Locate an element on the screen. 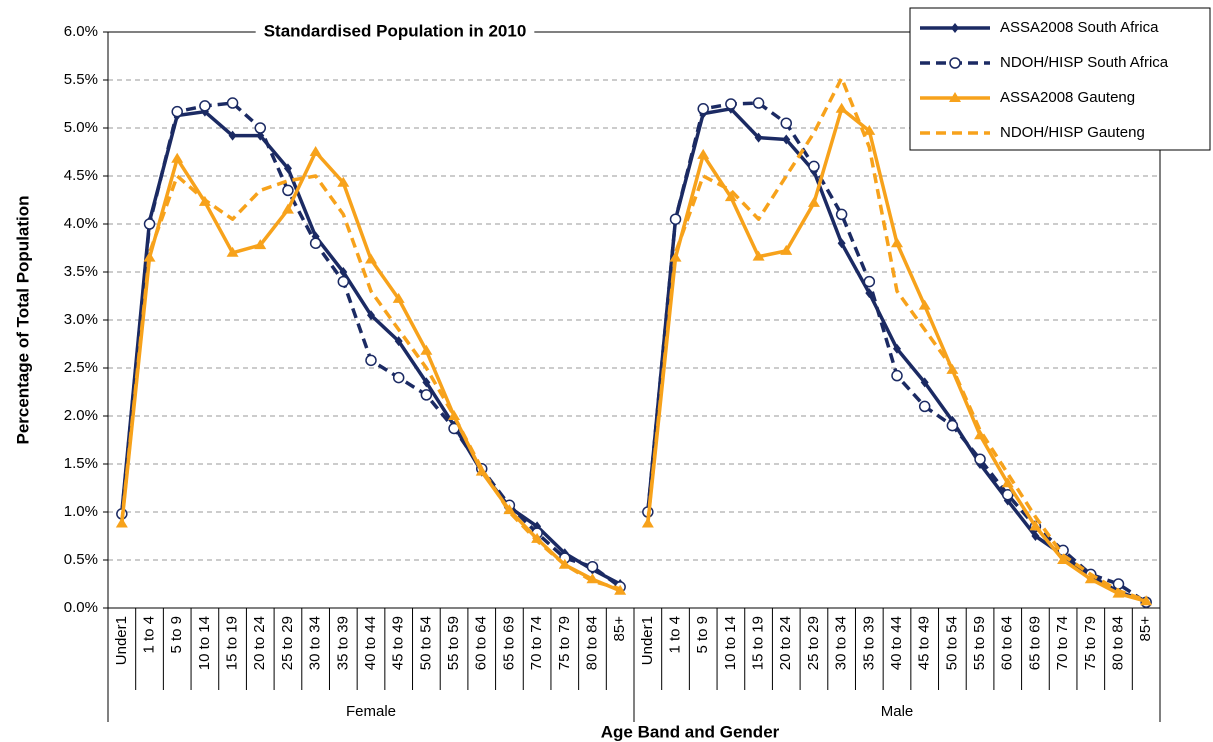 The height and width of the screenshot is (742, 1213). y-tick-label: 5.5% is located at coordinates (81, 79).